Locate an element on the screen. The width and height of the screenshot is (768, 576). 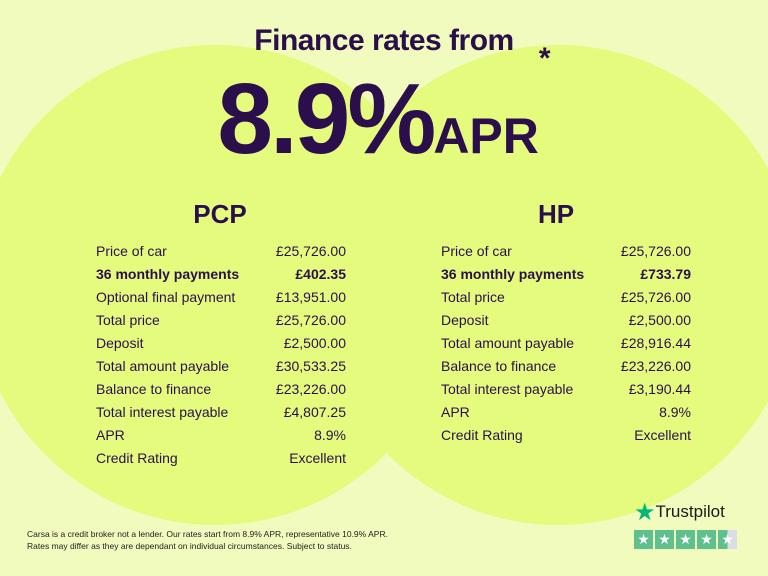
pcp-title: PCP is located at coordinates (220, 214).